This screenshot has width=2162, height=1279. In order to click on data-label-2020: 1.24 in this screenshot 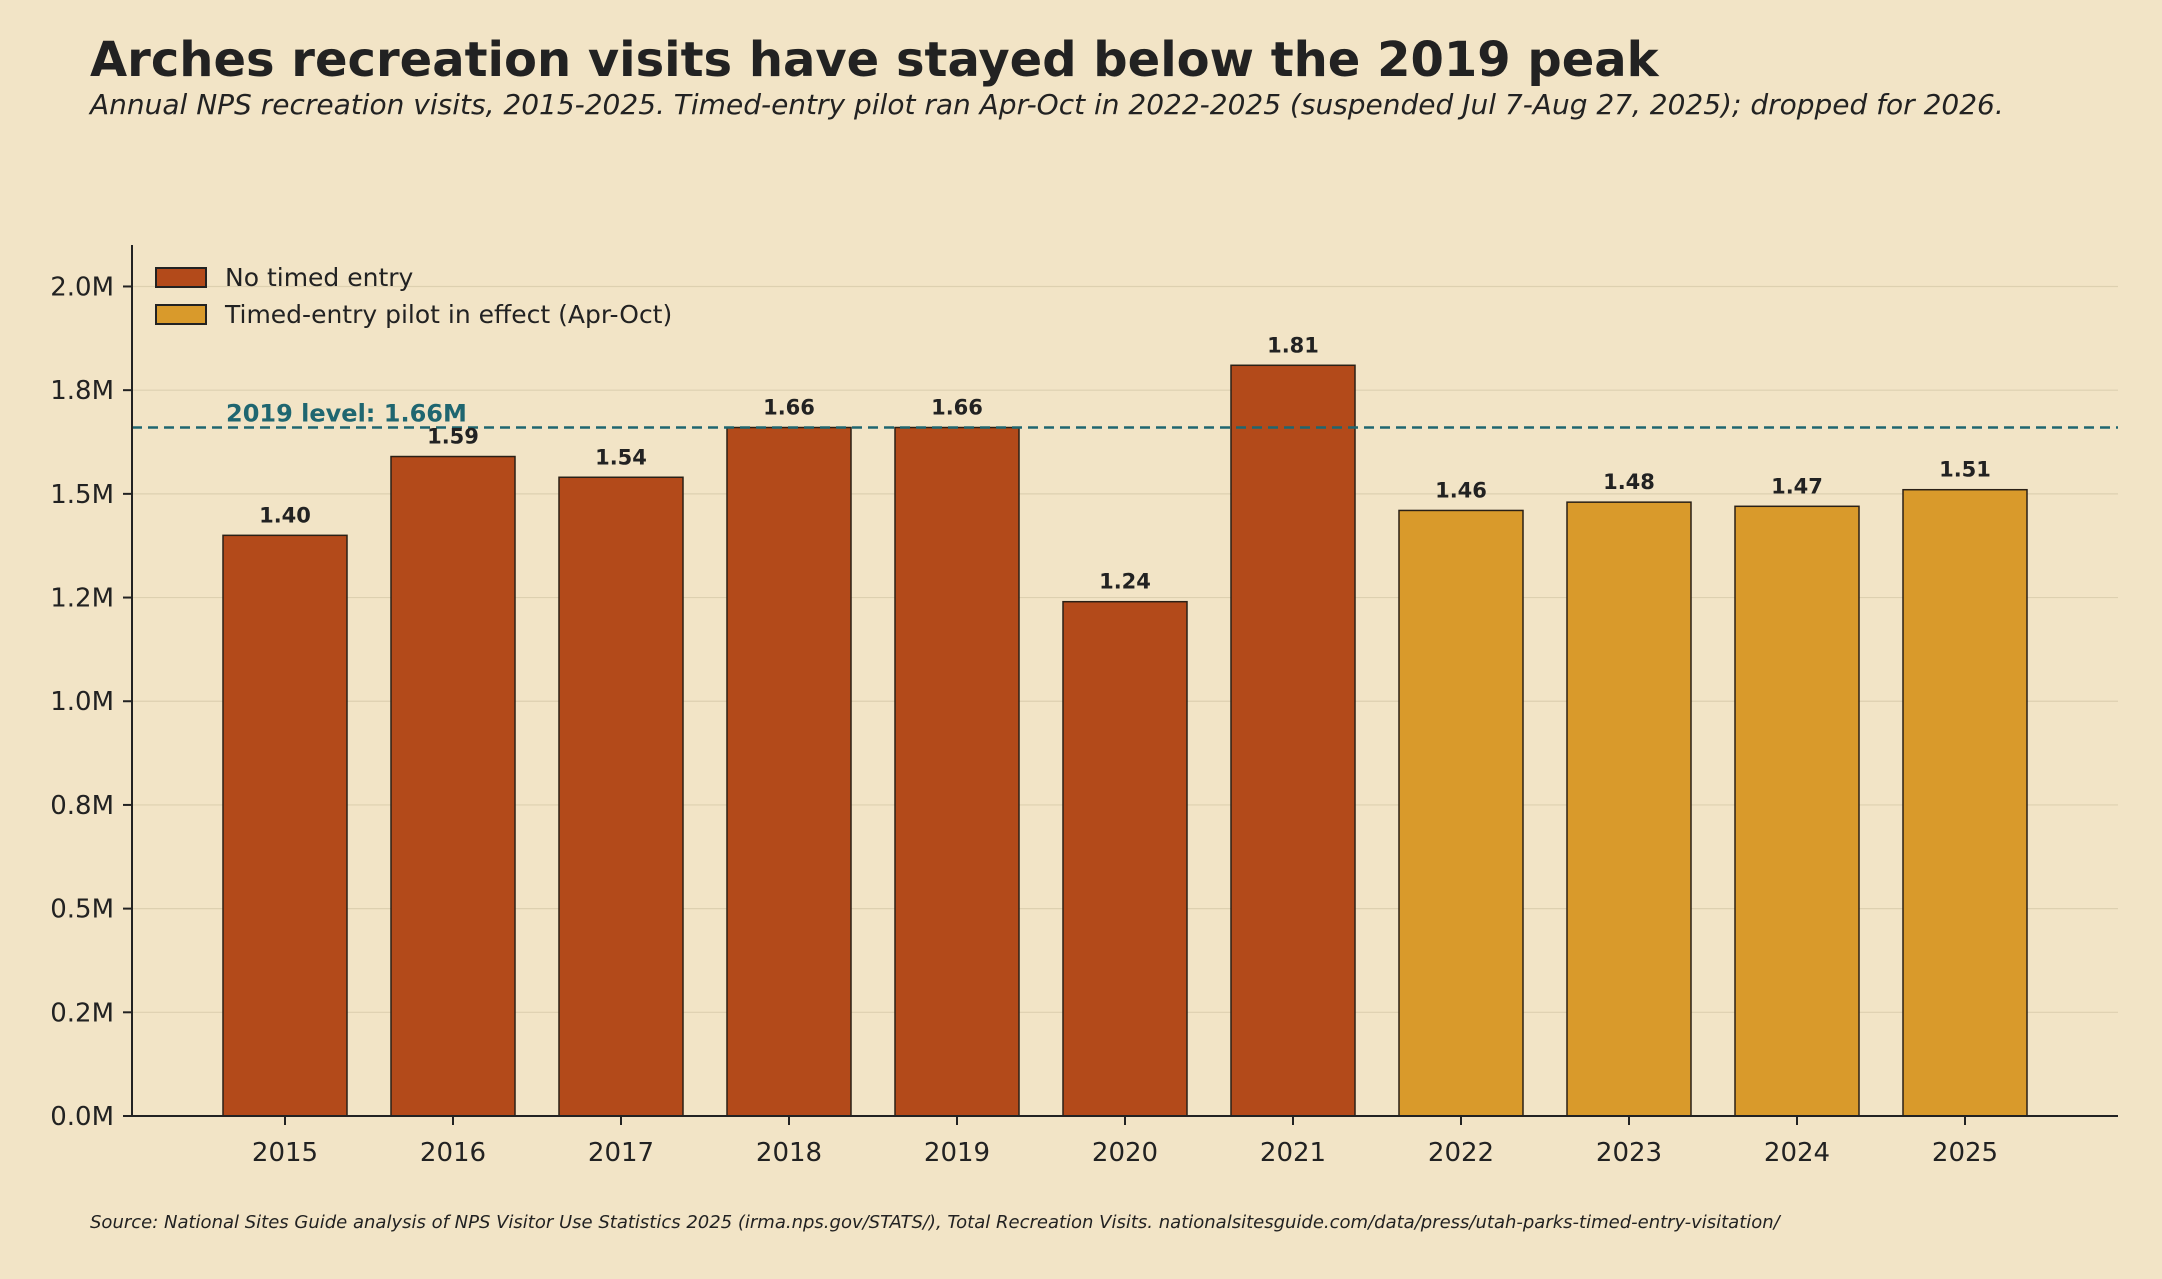, I will do `click(1125, 582)`.